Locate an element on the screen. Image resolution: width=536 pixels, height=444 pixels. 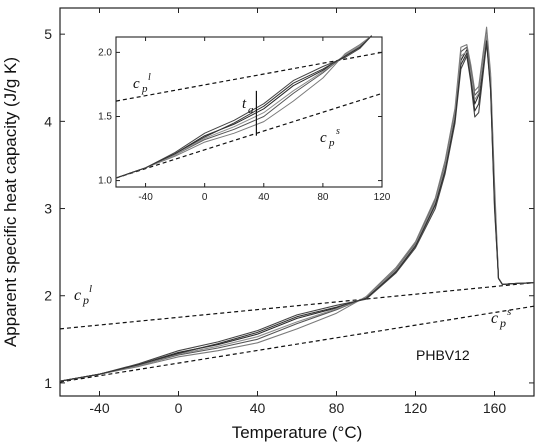
inset-cp-liquid-label-c: c is located at coordinates (136, 84).